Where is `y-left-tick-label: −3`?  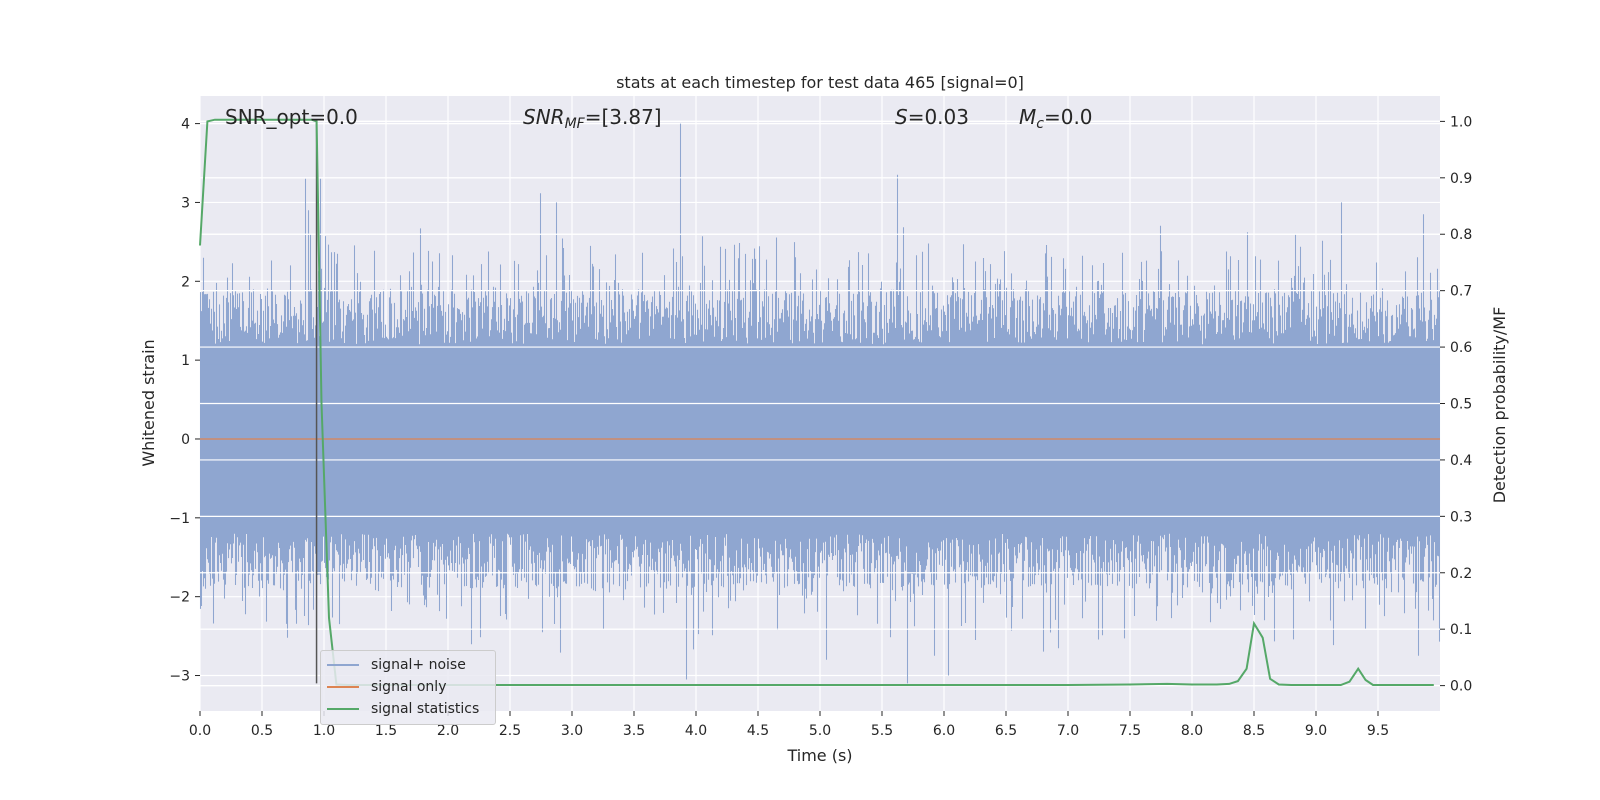 y-left-tick-label: −3 is located at coordinates (179, 677).